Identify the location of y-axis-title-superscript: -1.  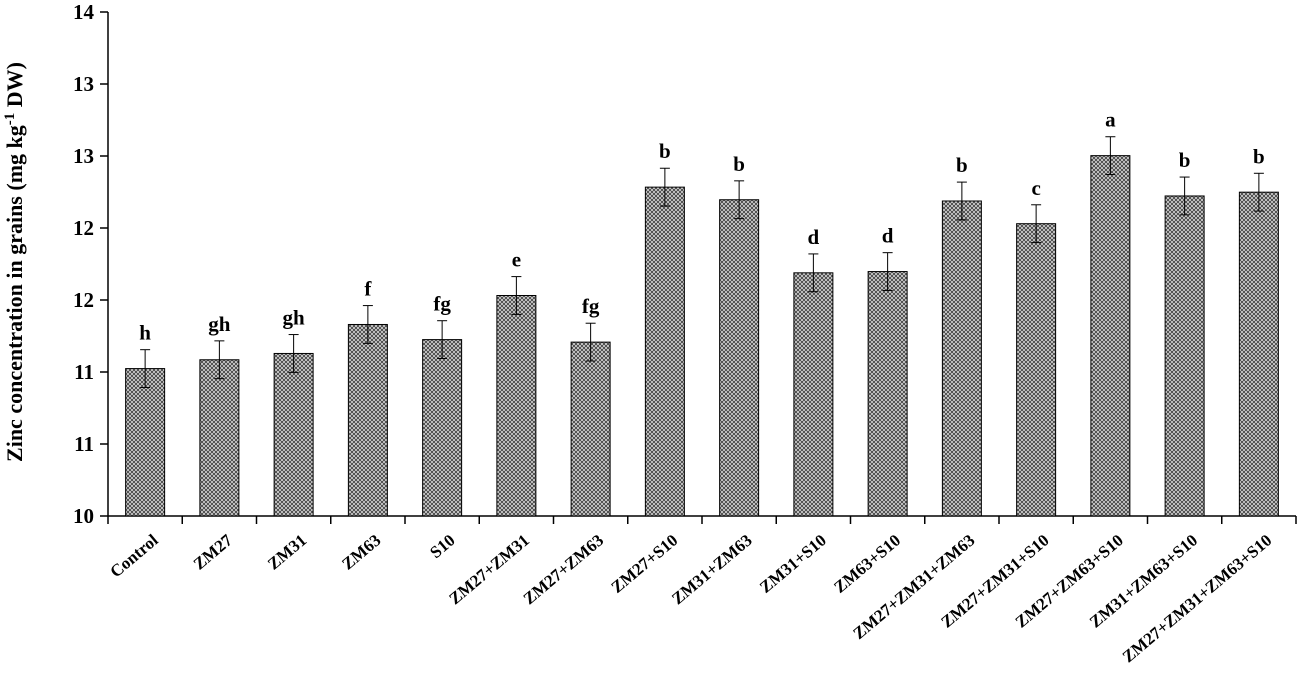
(10, 119).